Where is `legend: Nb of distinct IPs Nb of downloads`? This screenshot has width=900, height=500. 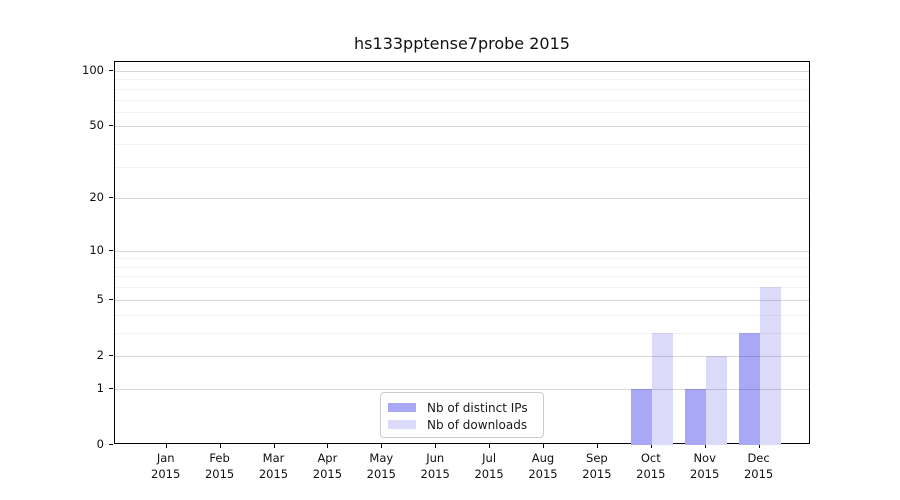
legend: Nb of distinct IPs Nb of downloads is located at coordinates (462, 415).